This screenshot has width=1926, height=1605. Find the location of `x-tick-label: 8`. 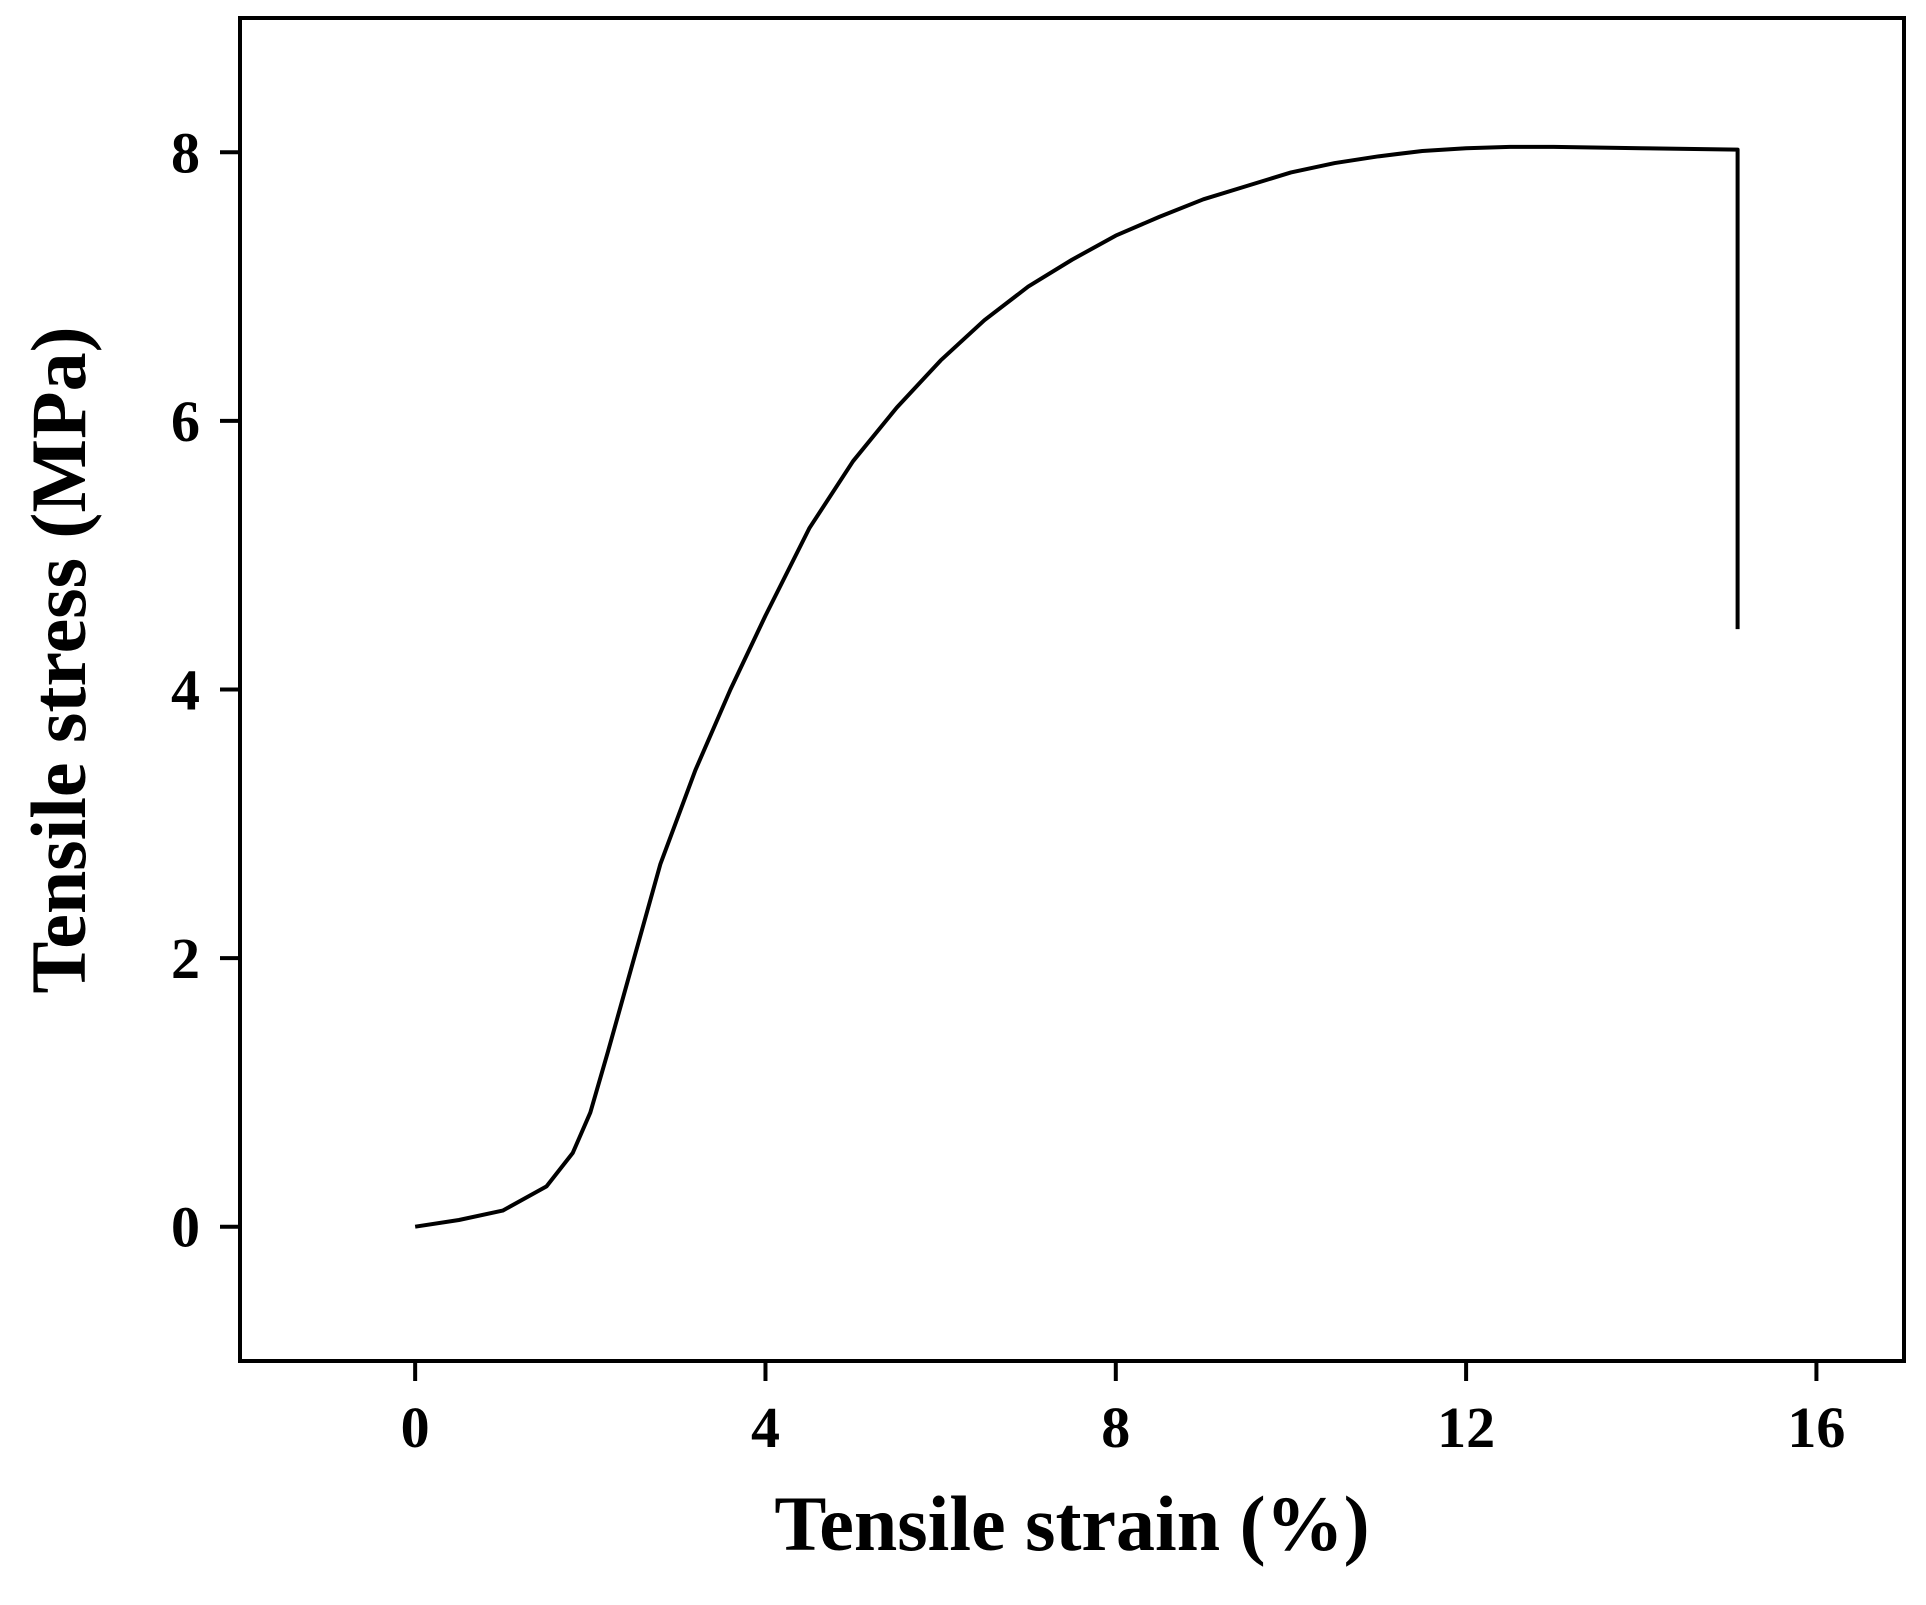

x-tick-label: 8 is located at coordinates (1115, 1427).